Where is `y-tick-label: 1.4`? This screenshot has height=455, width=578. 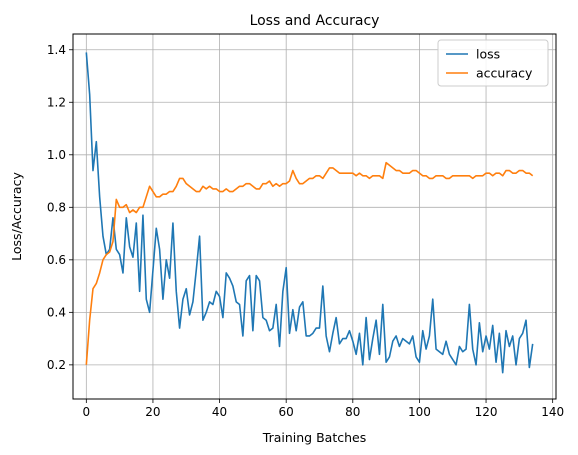 y-tick-label: 1.4 is located at coordinates (56, 50).